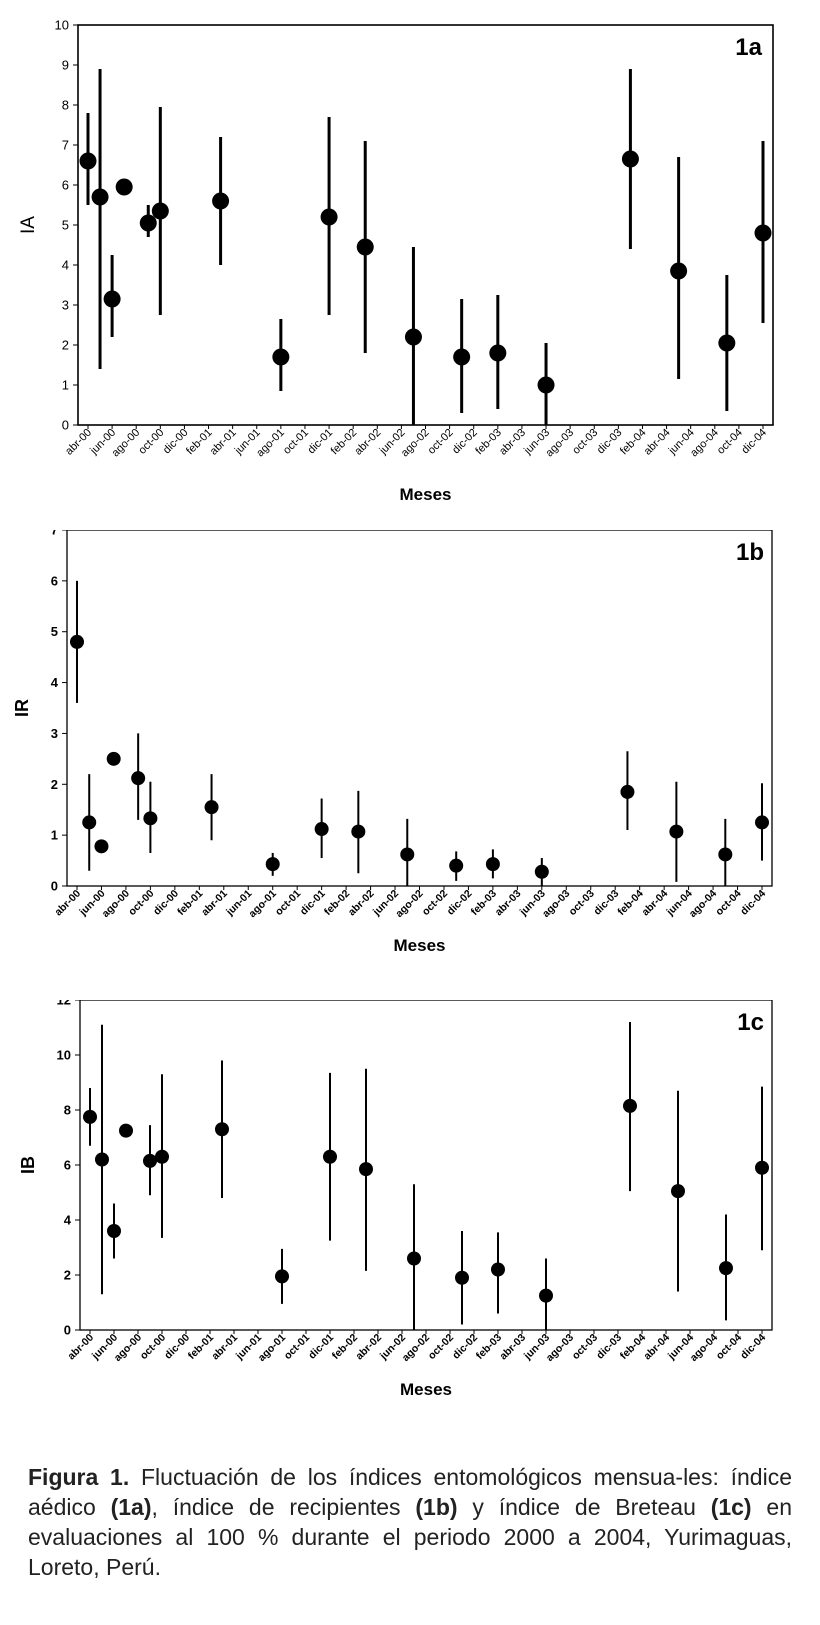 The width and height of the screenshot is (820, 1625). I want to click on x-tick-label: ago-02, so click(416, 1348).